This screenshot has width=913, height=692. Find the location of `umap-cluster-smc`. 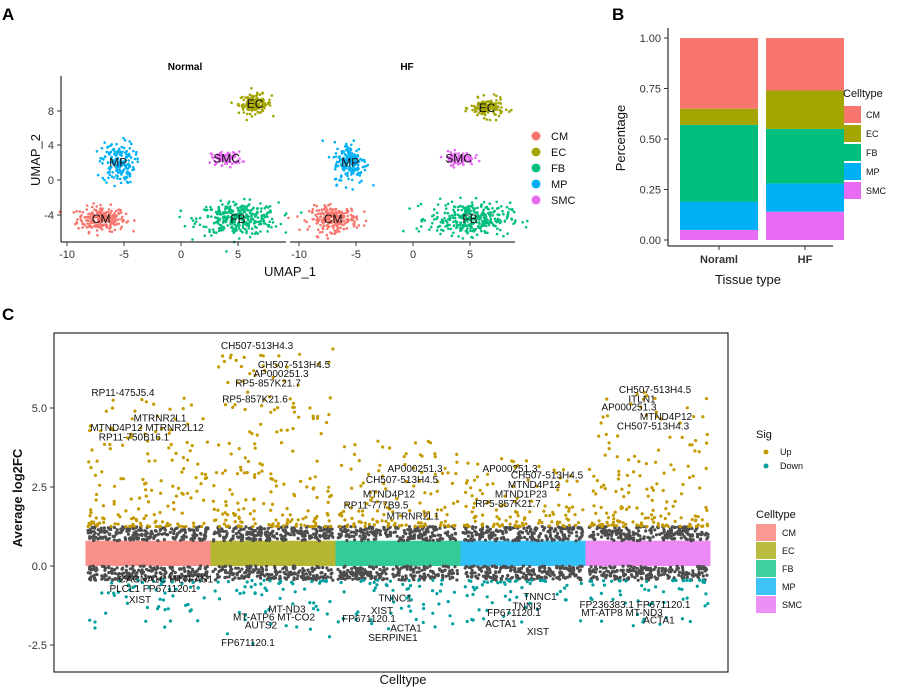

umap-cluster-smc is located at coordinates (227, 159).